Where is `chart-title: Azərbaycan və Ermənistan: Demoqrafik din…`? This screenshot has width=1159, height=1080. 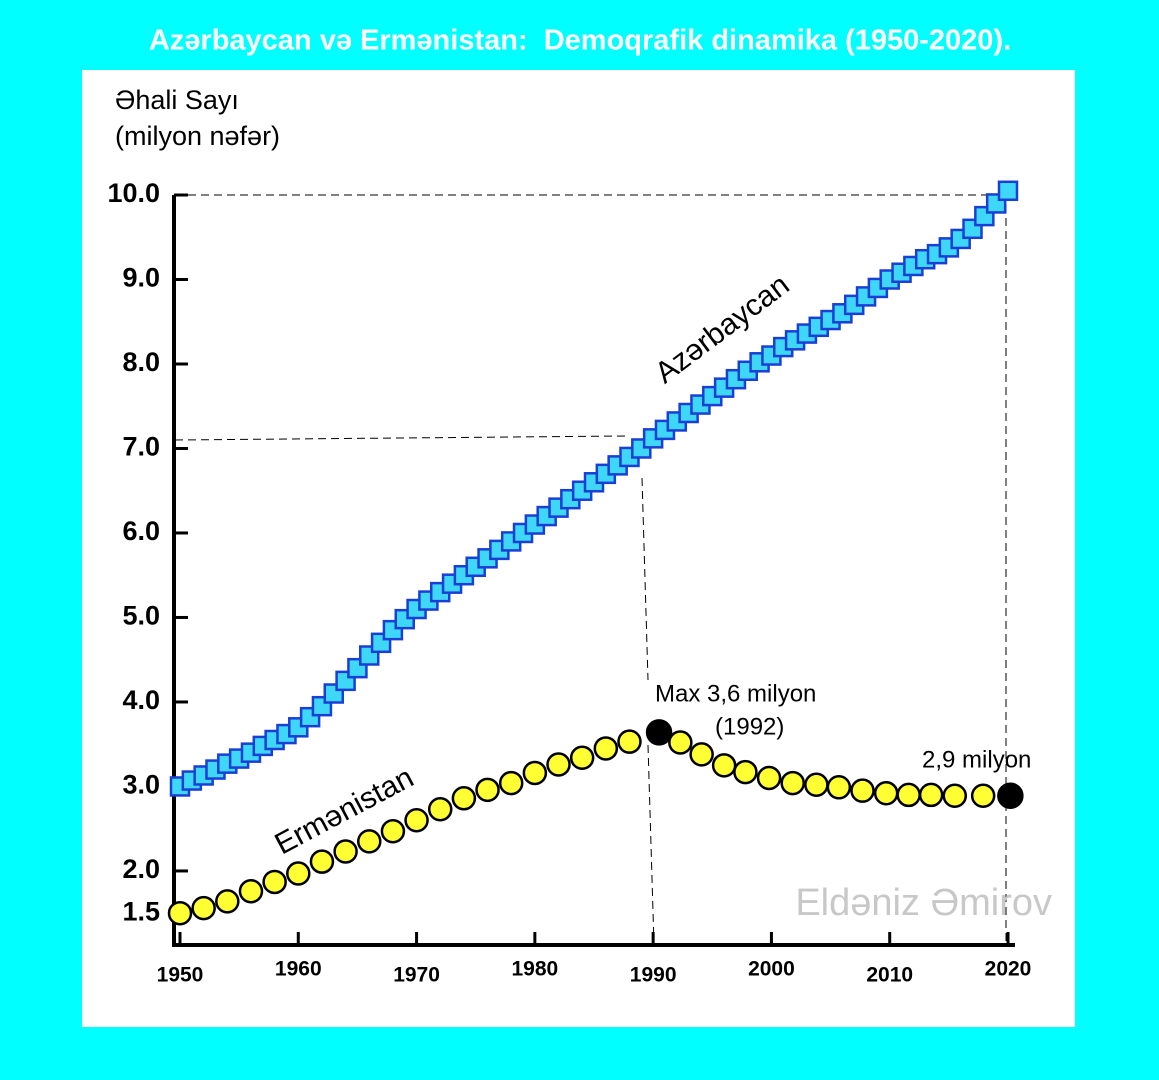 chart-title: Azərbaycan və Ermənistan: Demoqrafik din… is located at coordinates (580, 41).